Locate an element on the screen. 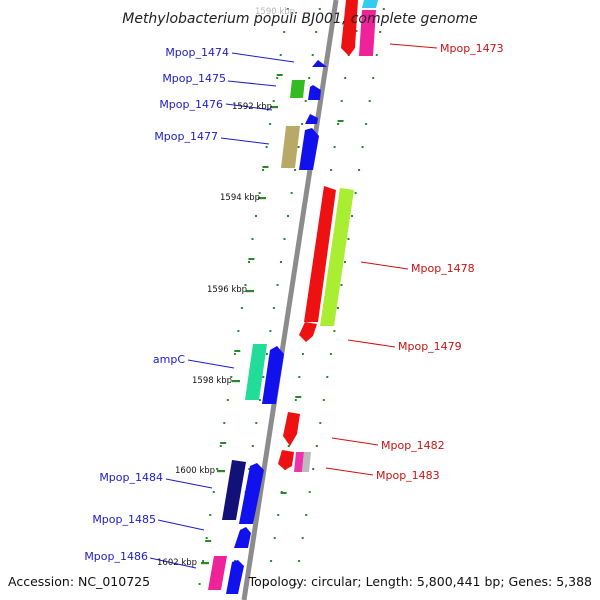 The width and height of the screenshot is (600, 600). gene-arrow-pink is located at coordinates (299, 462).